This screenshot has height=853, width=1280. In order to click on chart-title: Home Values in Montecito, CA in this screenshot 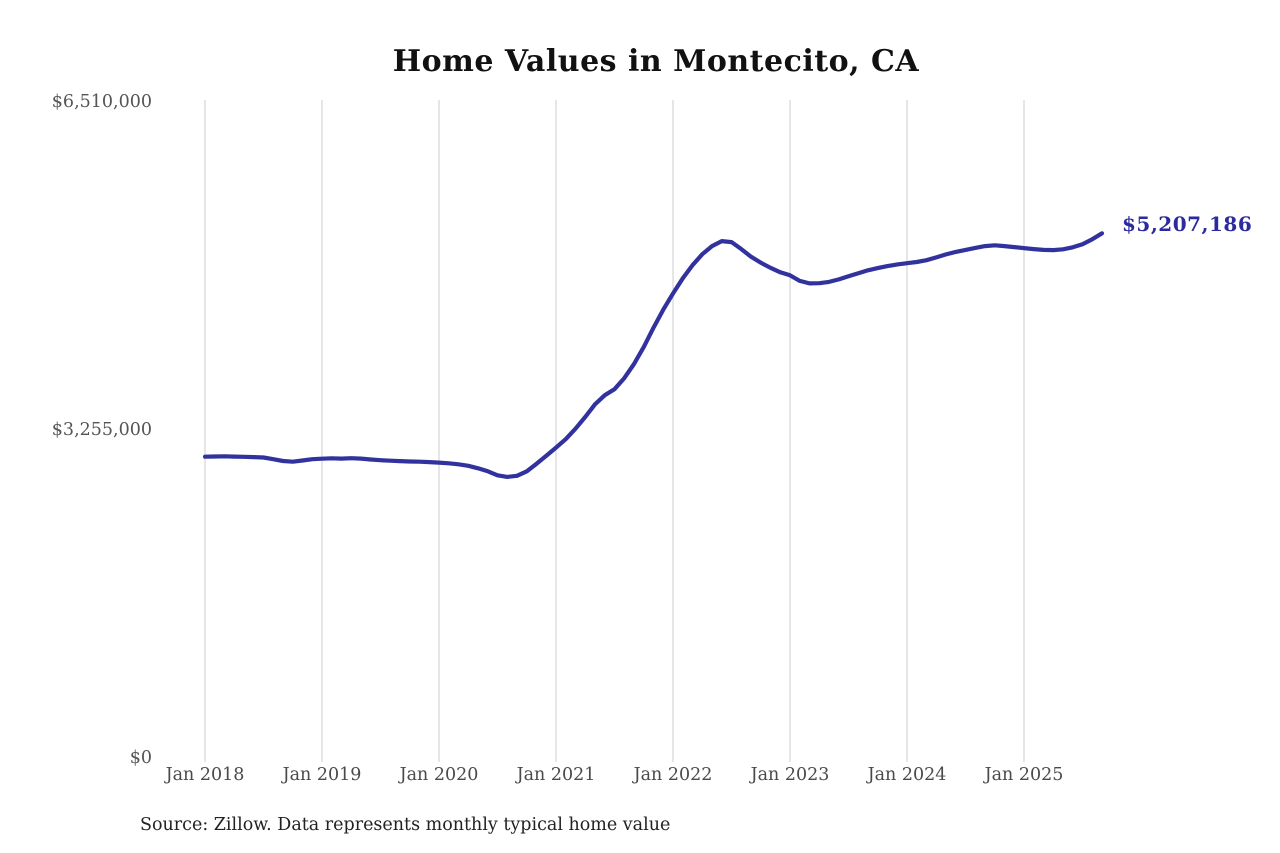, I will do `click(656, 61)`.